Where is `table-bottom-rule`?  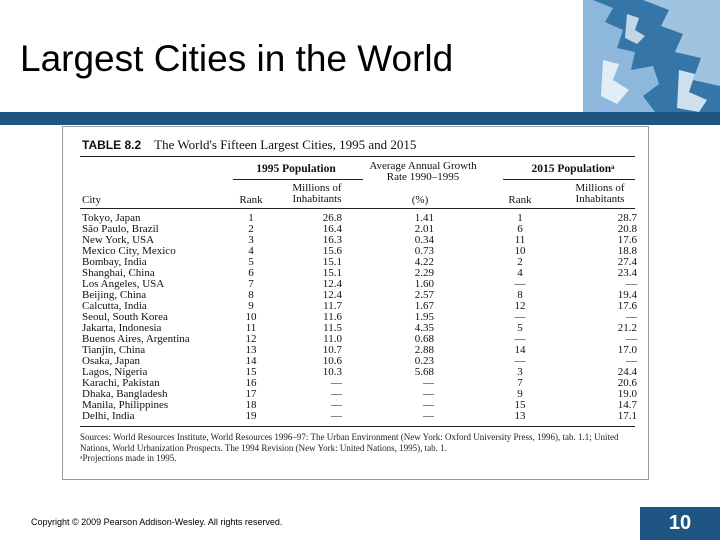
table-bottom-rule is located at coordinates (357, 426).